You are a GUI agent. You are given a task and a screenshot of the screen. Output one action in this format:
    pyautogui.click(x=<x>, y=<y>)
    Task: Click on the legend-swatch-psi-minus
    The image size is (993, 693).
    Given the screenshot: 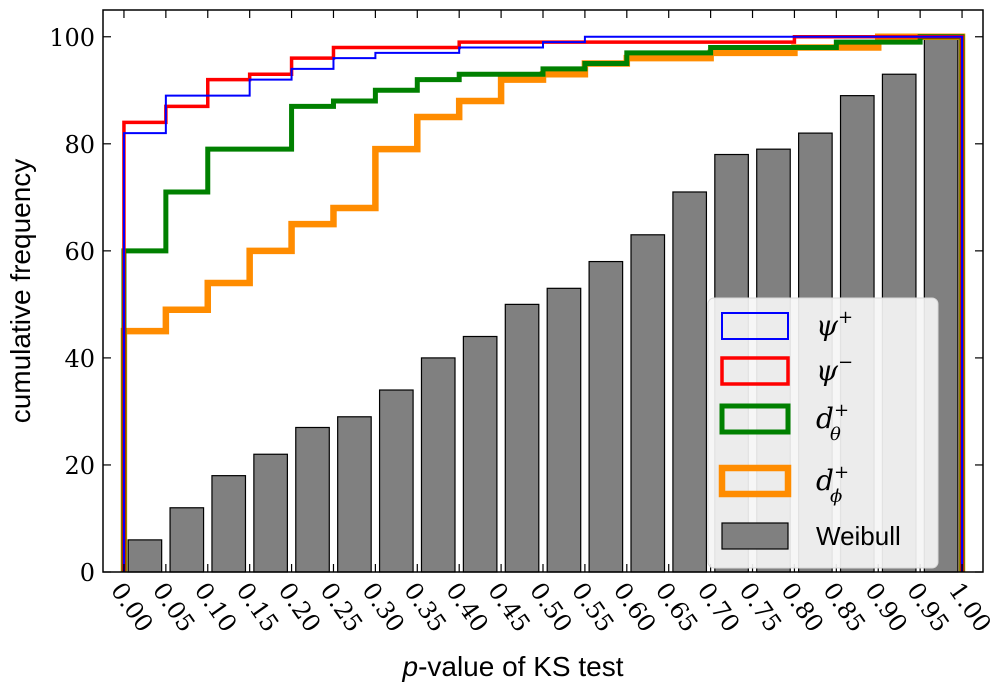 What is the action you would take?
    pyautogui.click(x=755, y=371)
    